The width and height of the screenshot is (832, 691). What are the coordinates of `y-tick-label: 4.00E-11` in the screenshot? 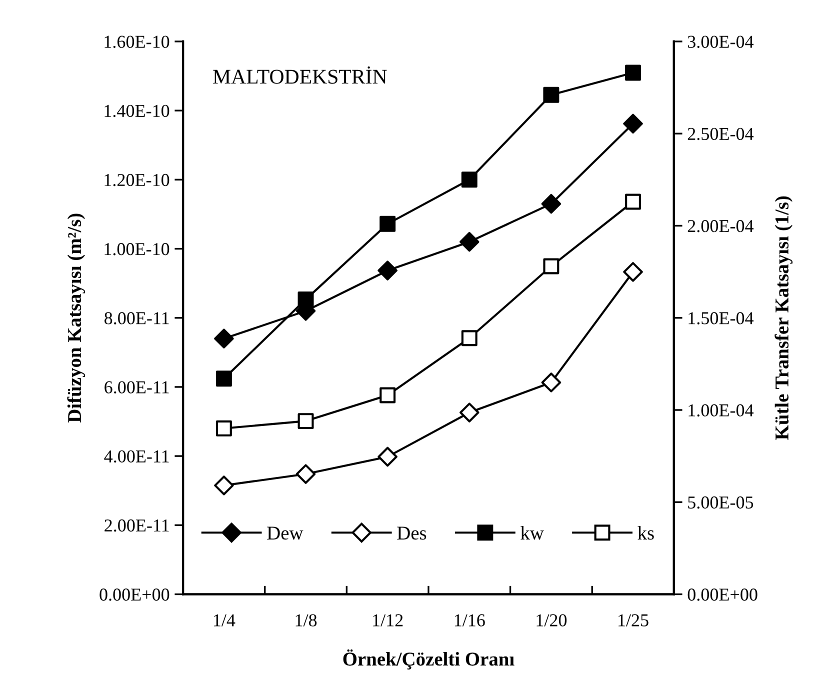 It's located at (136, 456).